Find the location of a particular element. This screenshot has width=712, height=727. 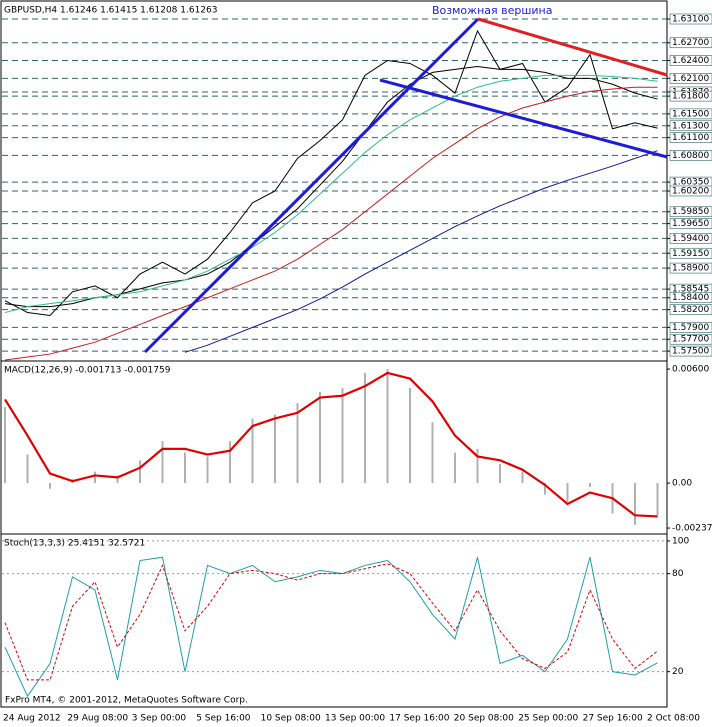

y-tick-label: 1.58545 is located at coordinates (690, 290).